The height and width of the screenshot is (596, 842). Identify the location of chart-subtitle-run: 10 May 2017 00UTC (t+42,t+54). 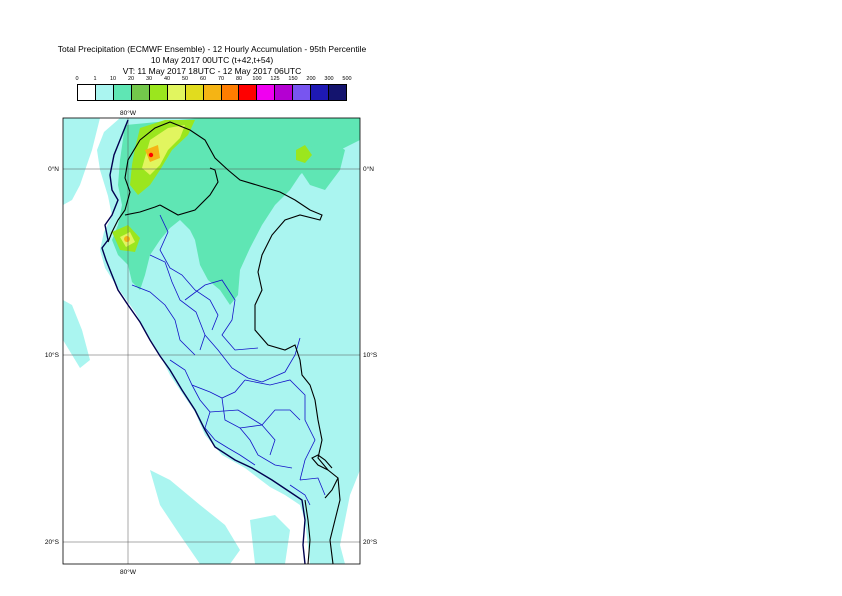
(212, 60).